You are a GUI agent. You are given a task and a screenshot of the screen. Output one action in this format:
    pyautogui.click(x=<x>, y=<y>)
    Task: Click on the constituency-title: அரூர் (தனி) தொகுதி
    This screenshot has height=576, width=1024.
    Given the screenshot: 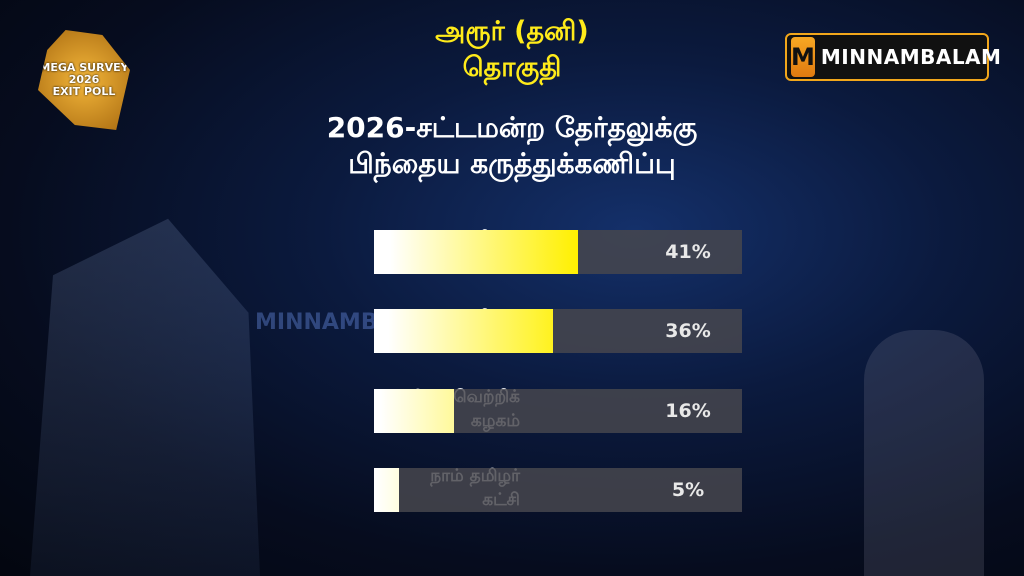 What is the action you would take?
    pyautogui.click(x=512, y=50)
    